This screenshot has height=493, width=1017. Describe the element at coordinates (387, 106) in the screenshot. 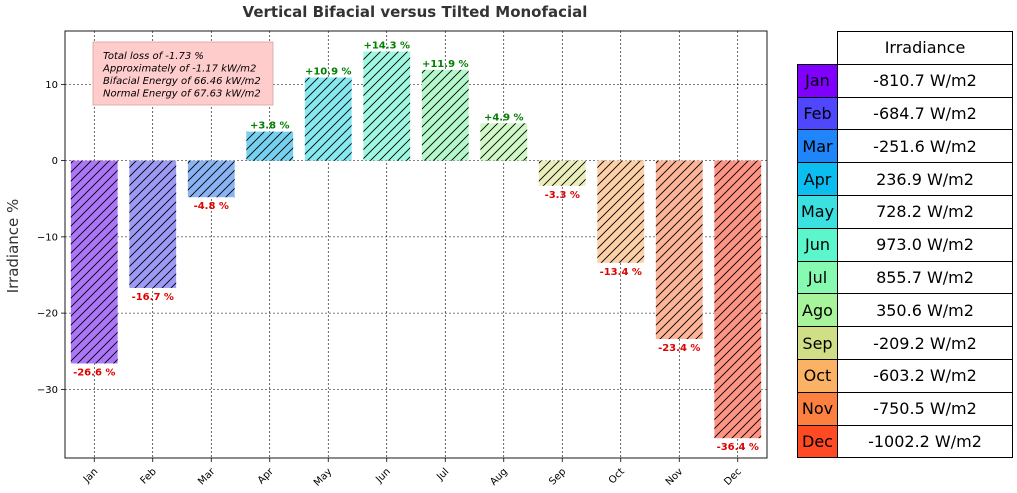

I see `bar-hatch-jun` at that location.